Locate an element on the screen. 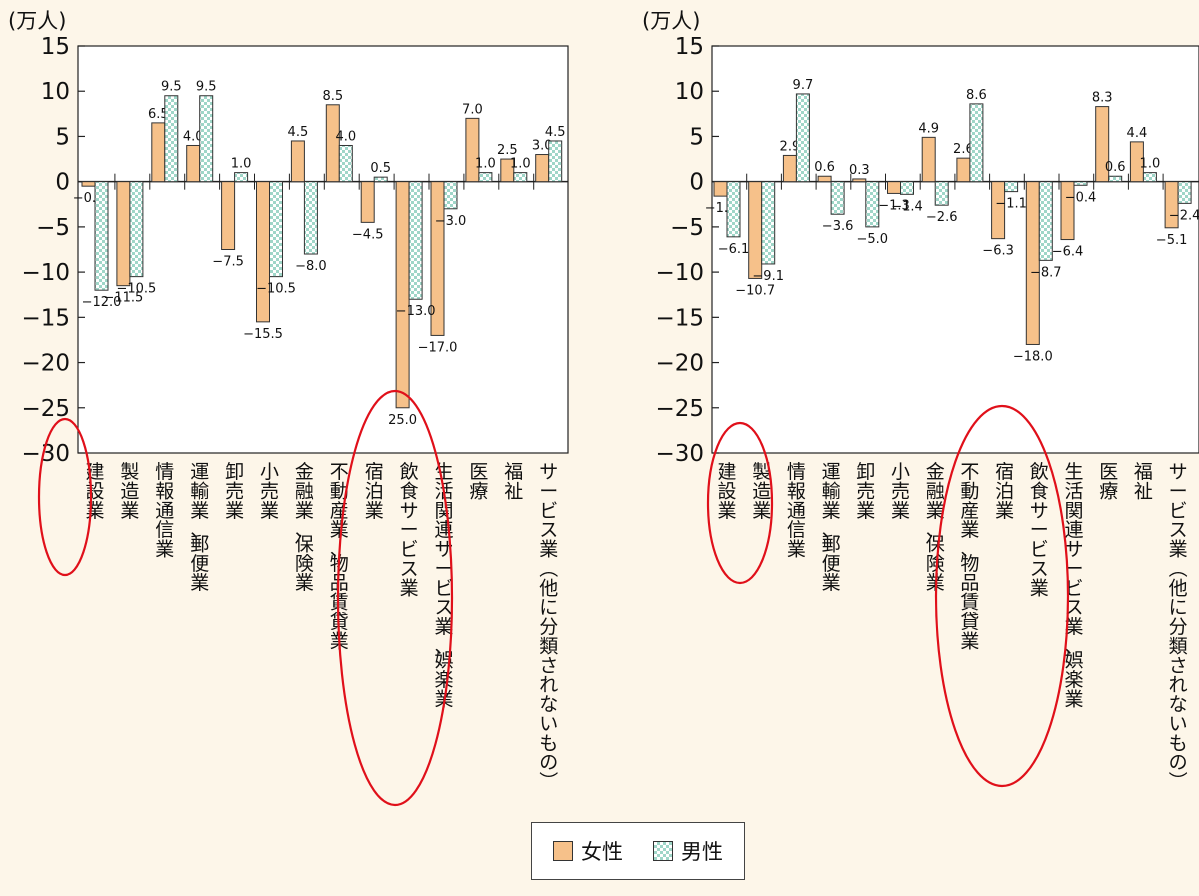 This screenshot has height=896, width=1199. male-value-label-4: −3.6 is located at coordinates (838, 226).